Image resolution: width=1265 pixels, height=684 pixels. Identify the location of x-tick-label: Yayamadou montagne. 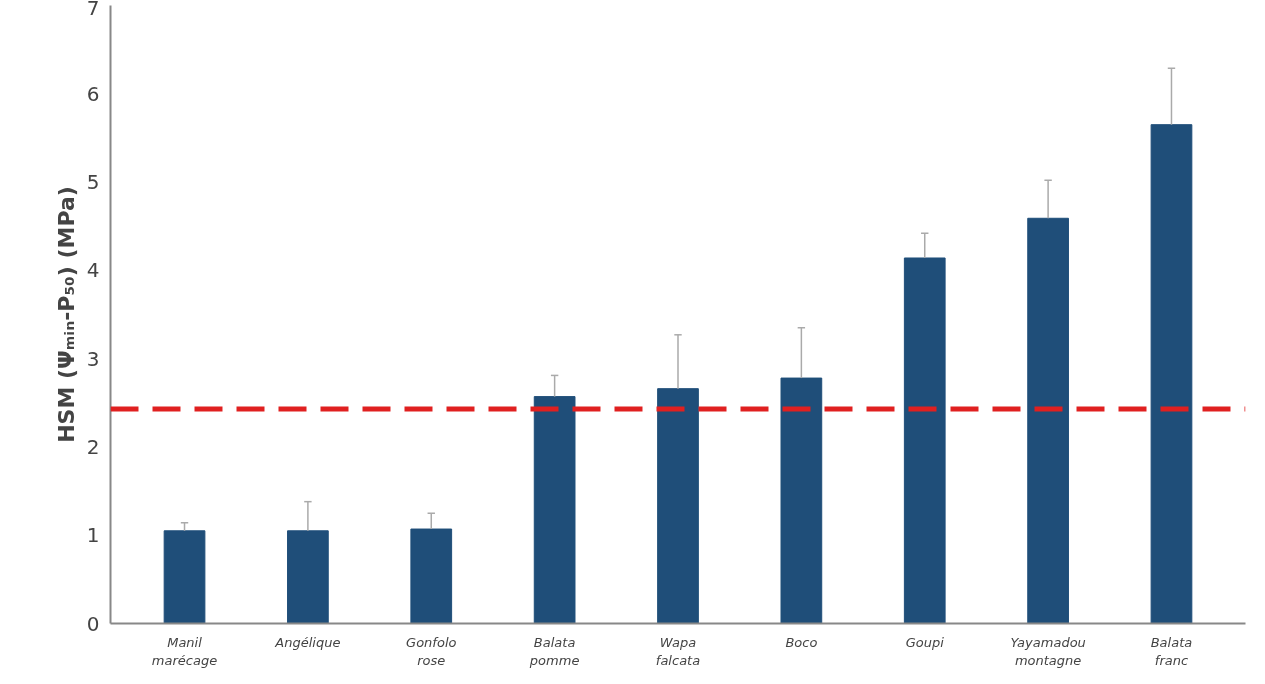
(1048, 651).